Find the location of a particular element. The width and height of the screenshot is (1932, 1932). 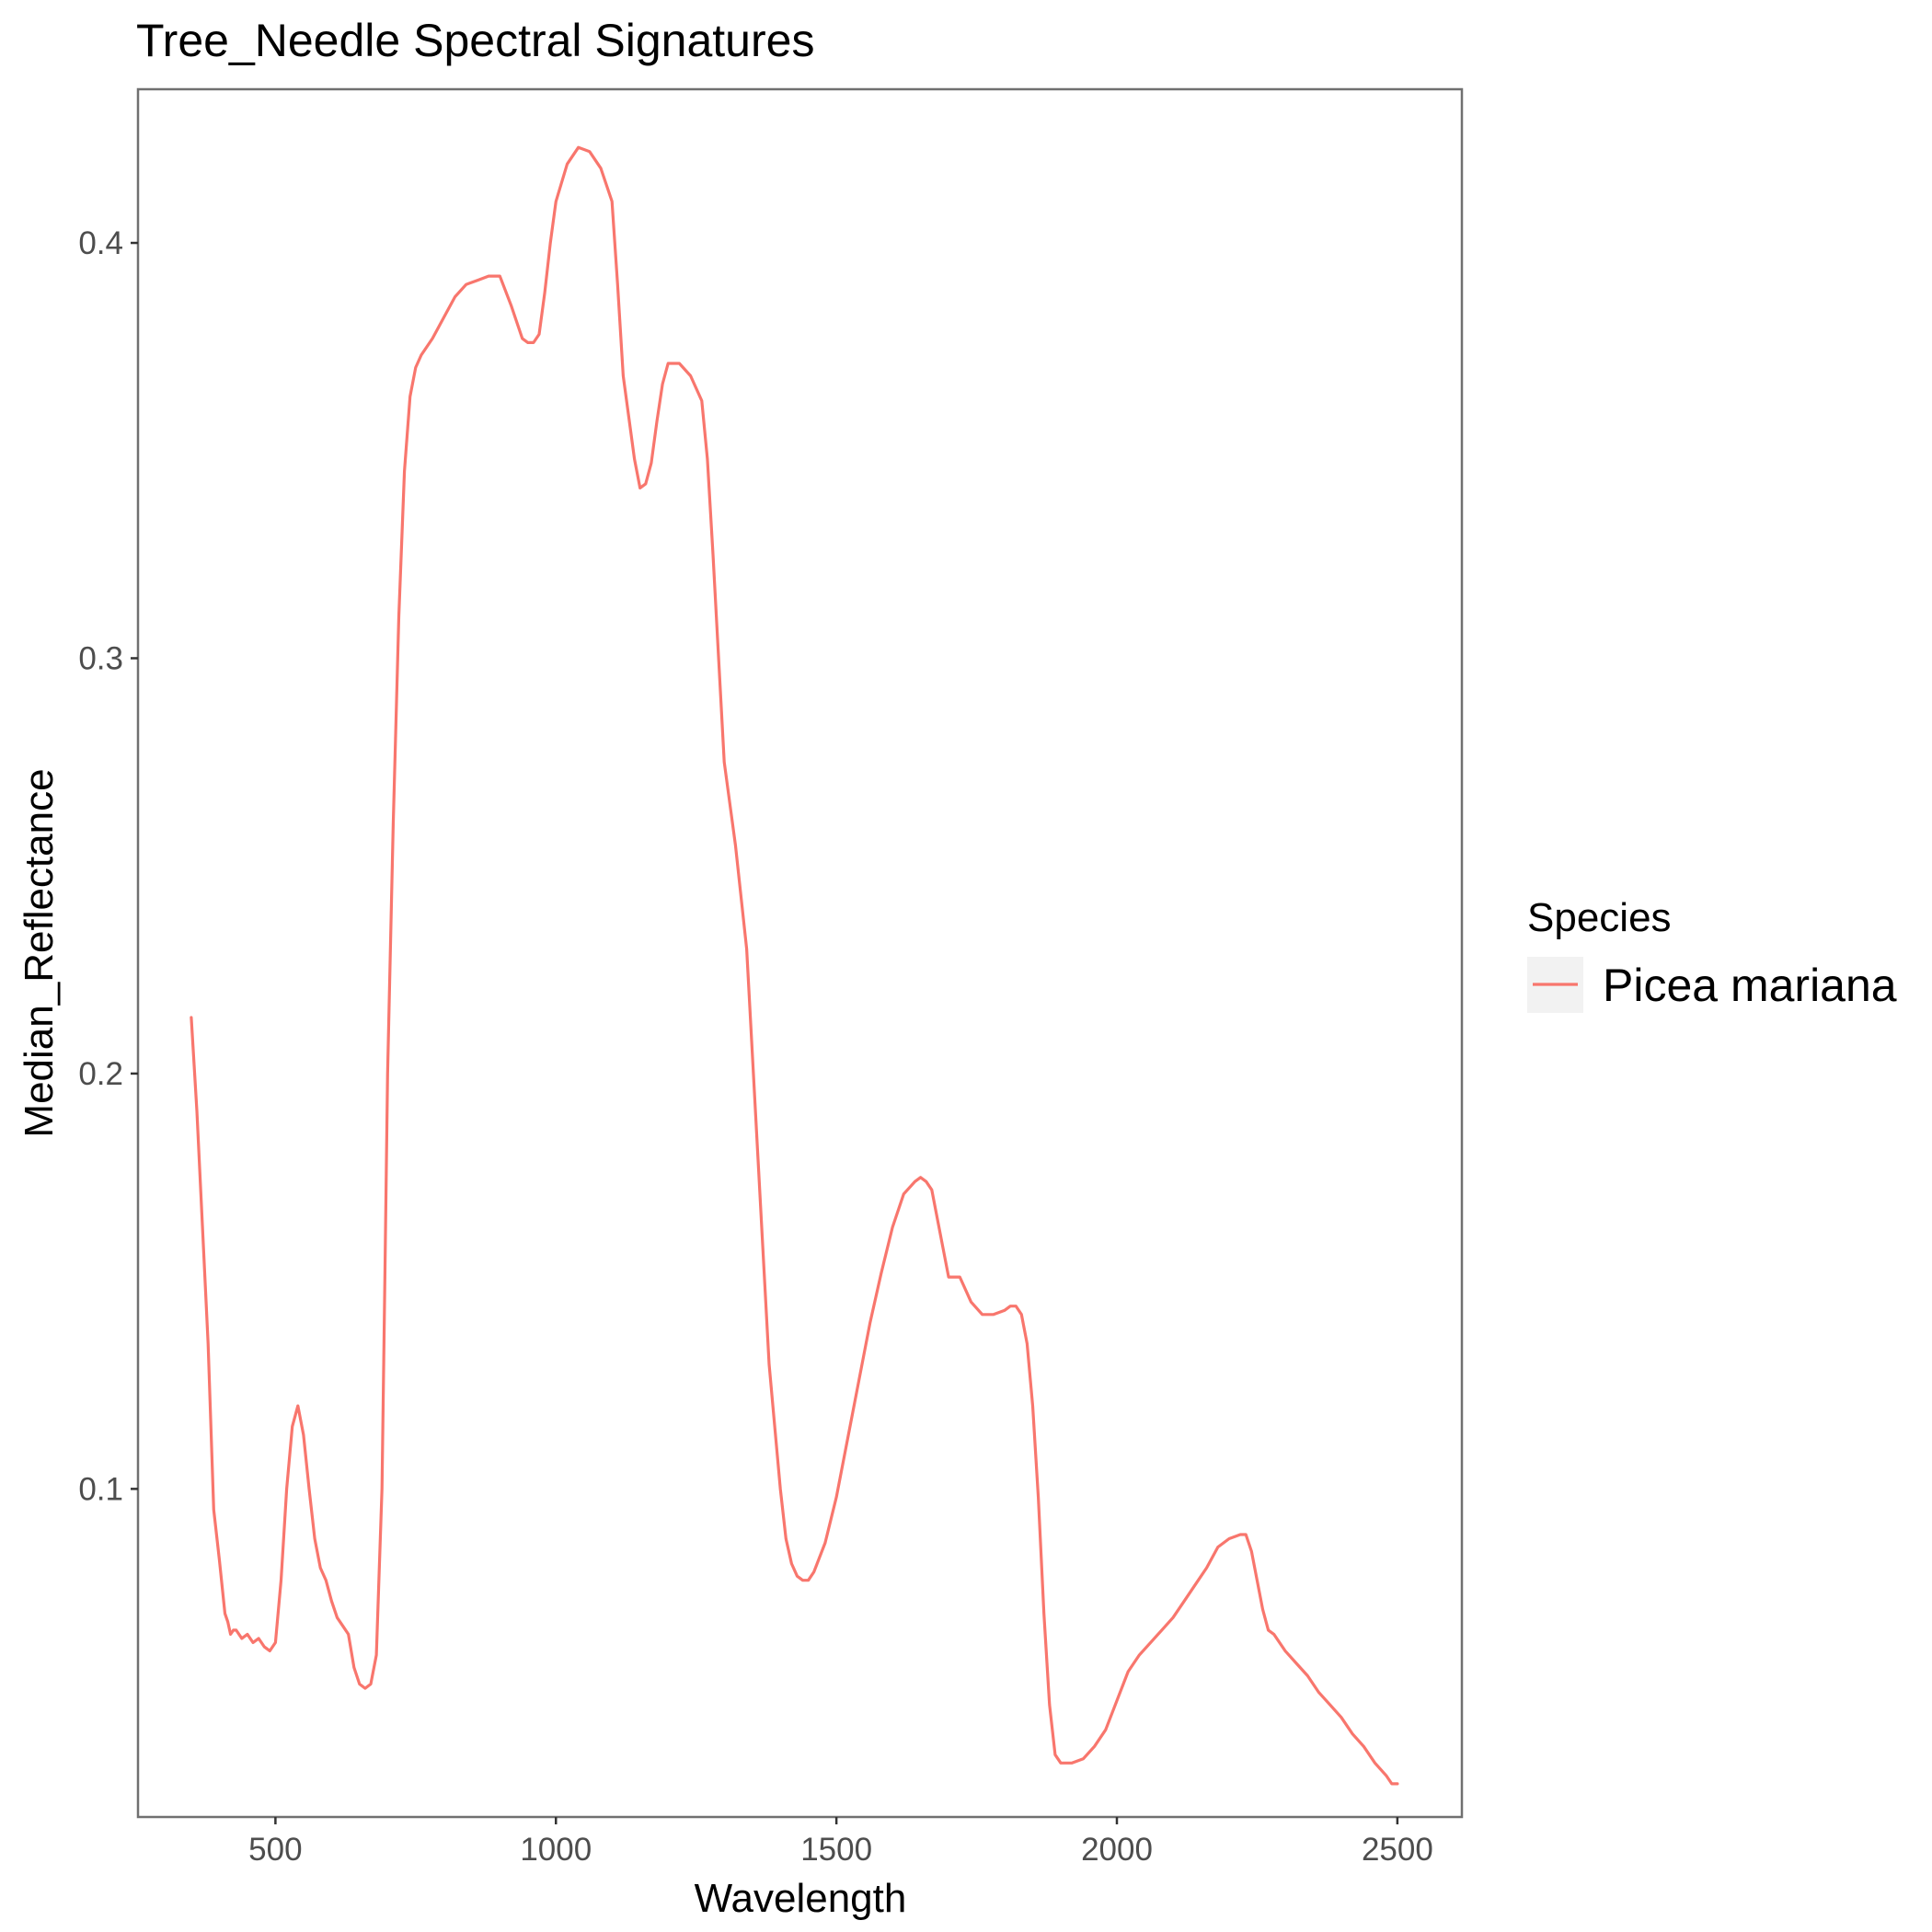

x-tick-label: 2500 is located at coordinates (1397, 1850).